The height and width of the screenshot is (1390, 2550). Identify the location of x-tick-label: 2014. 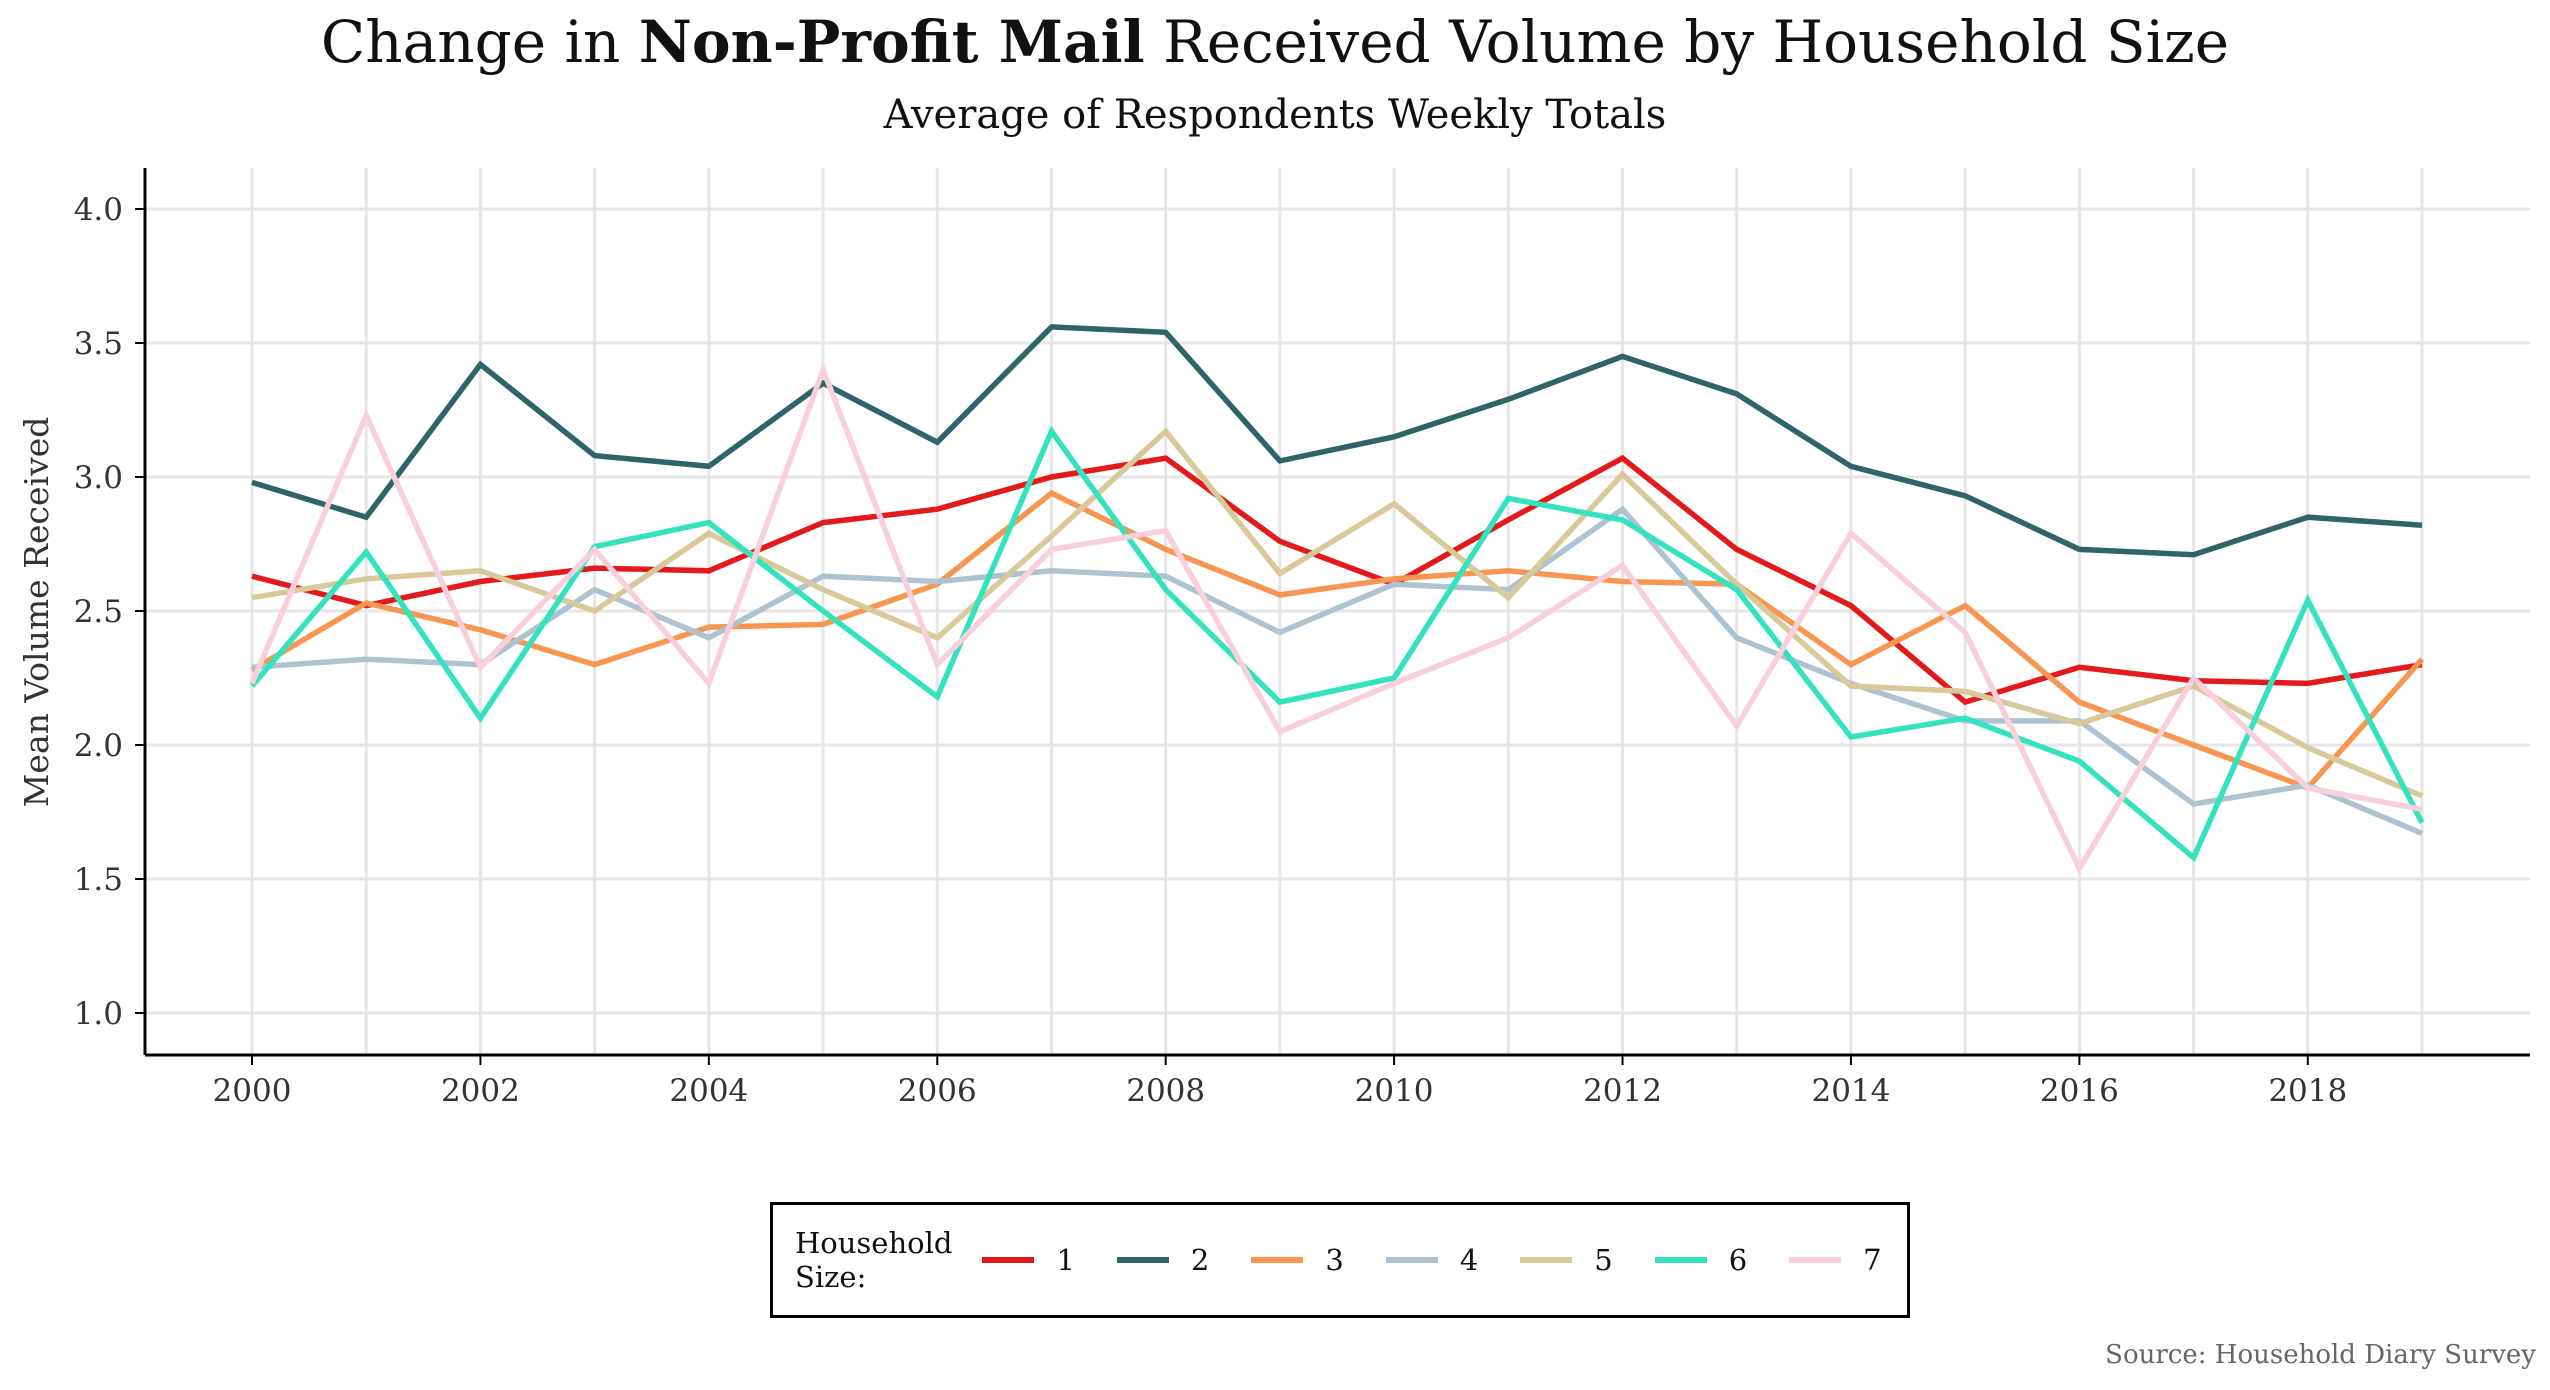
(1850, 1091).